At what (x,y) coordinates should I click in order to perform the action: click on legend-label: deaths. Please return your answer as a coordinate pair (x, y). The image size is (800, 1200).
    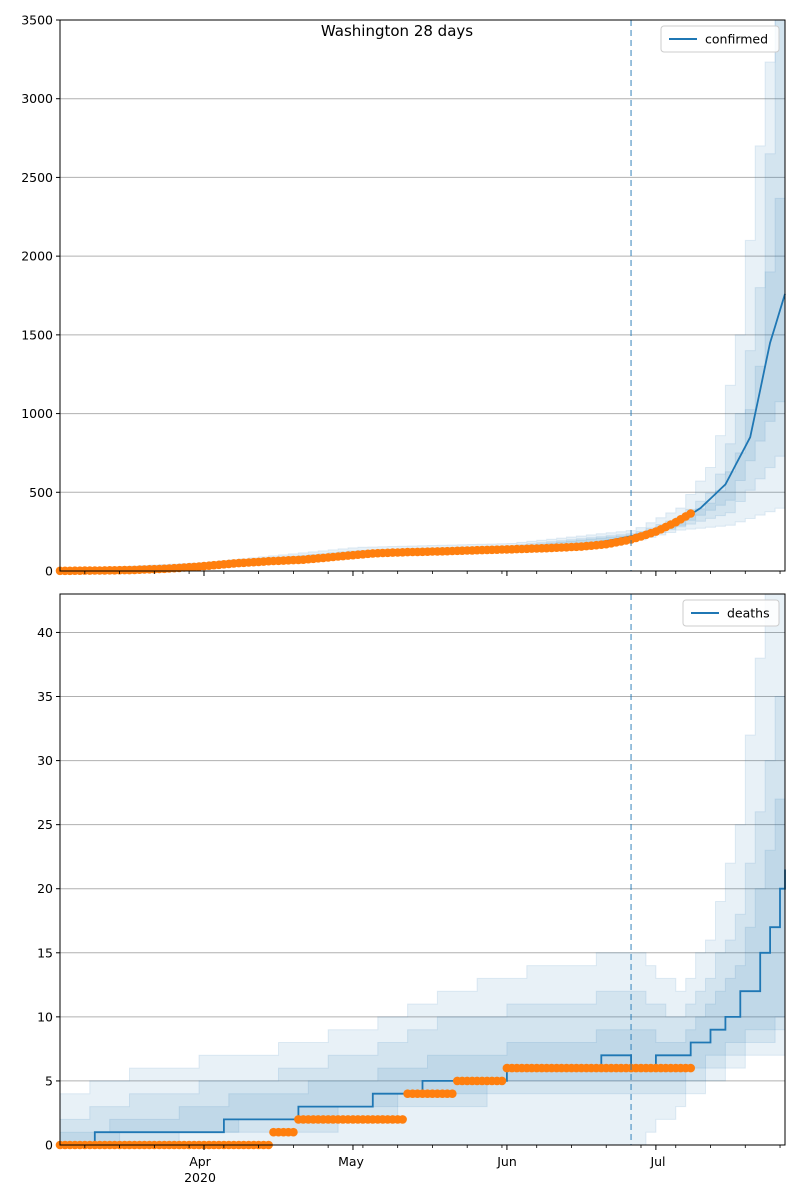
    Looking at the image, I should click on (748, 613).